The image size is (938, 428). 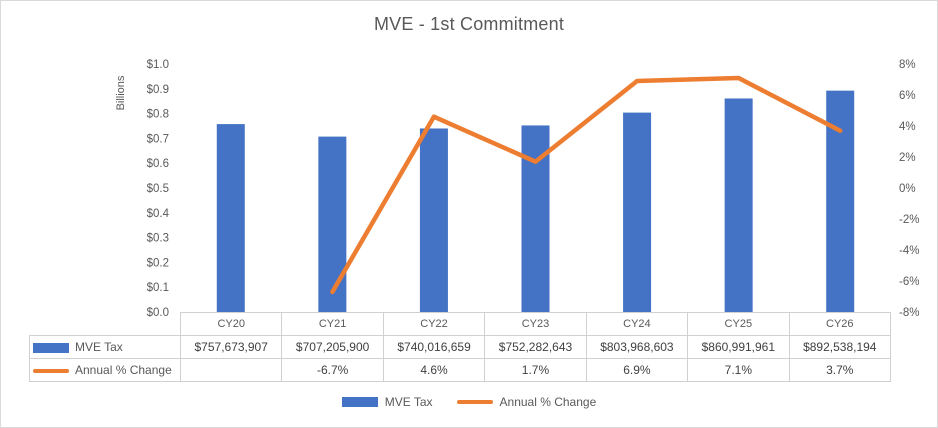 What do you see at coordinates (158, 139) in the screenshot?
I see `left-axis-tick: $0.7` at bounding box center [158, 139].